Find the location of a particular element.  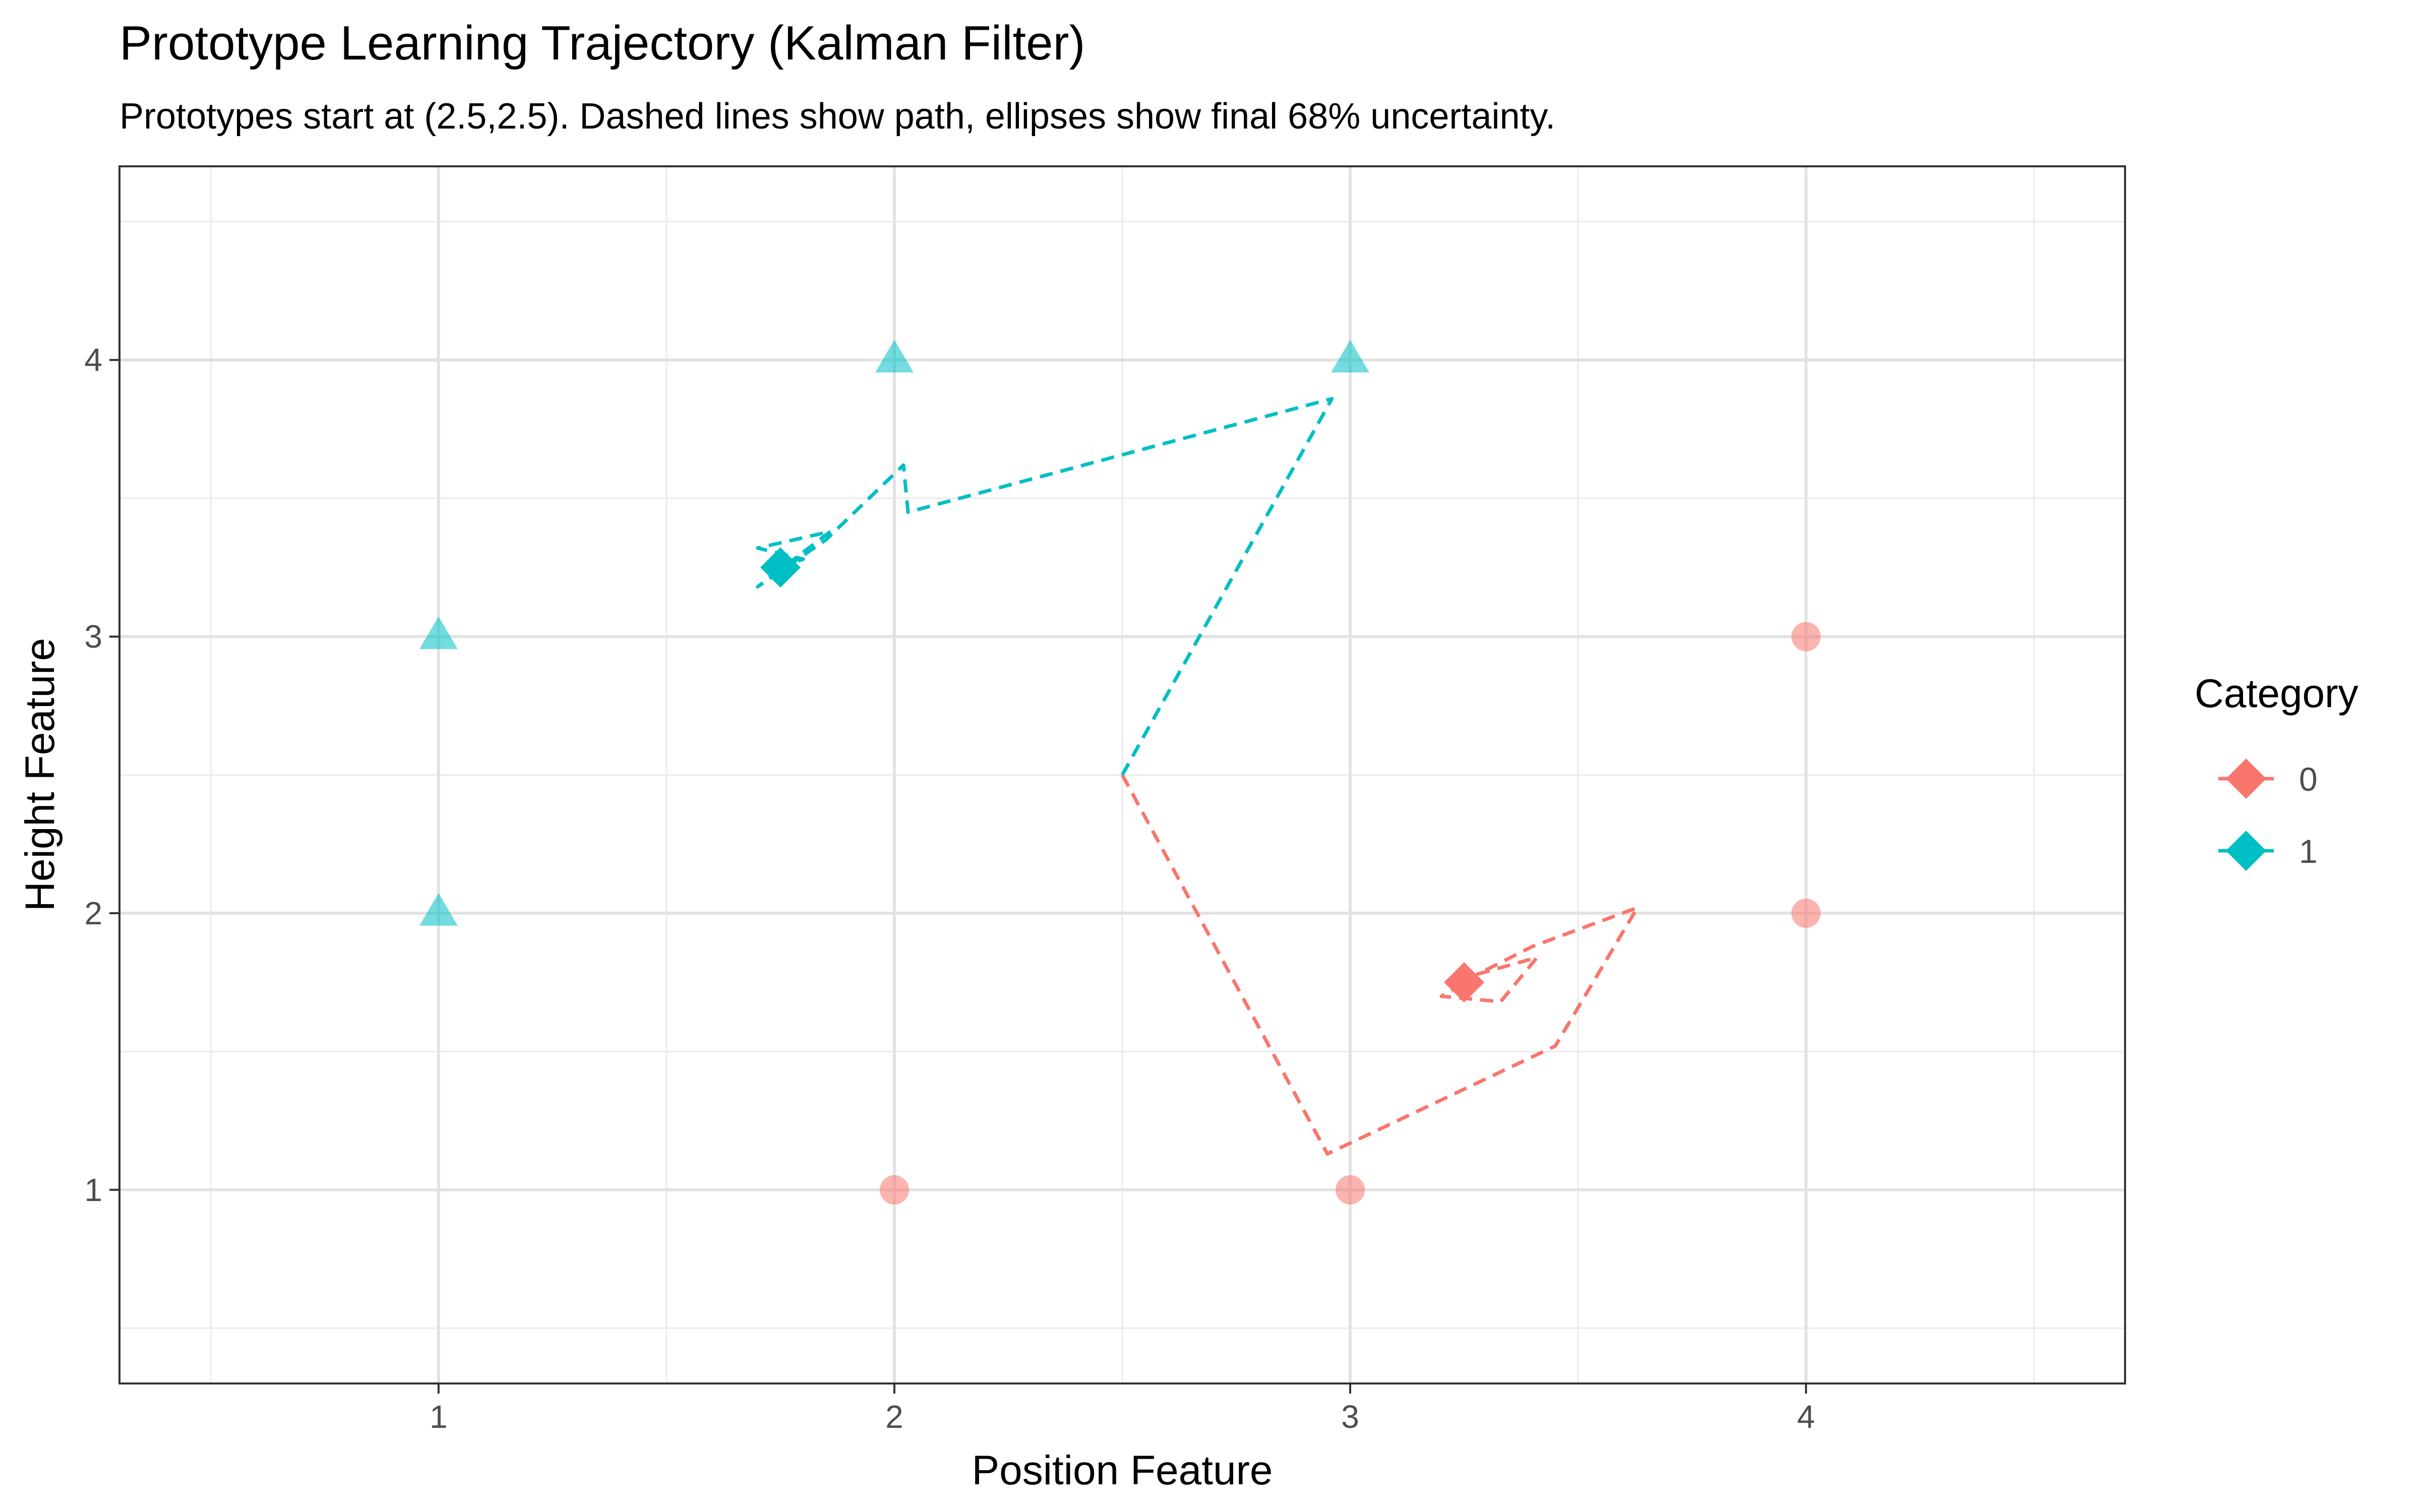

y-tick-label: 2 is located at coordinates (93, 913).